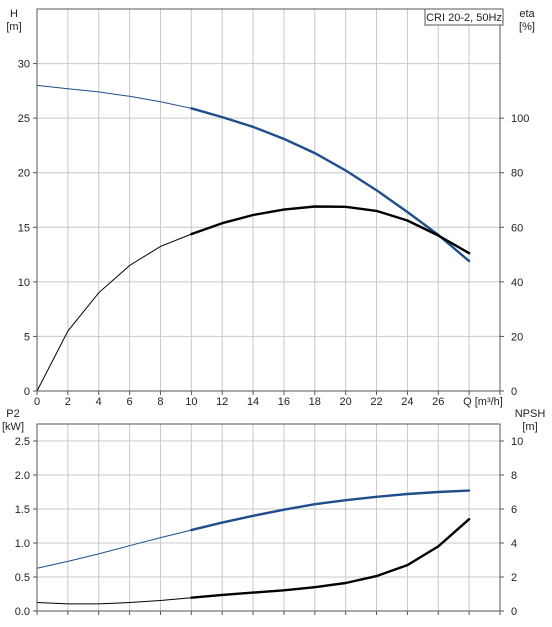  I want to click on x-tick-label: 2, so click(68, 402).